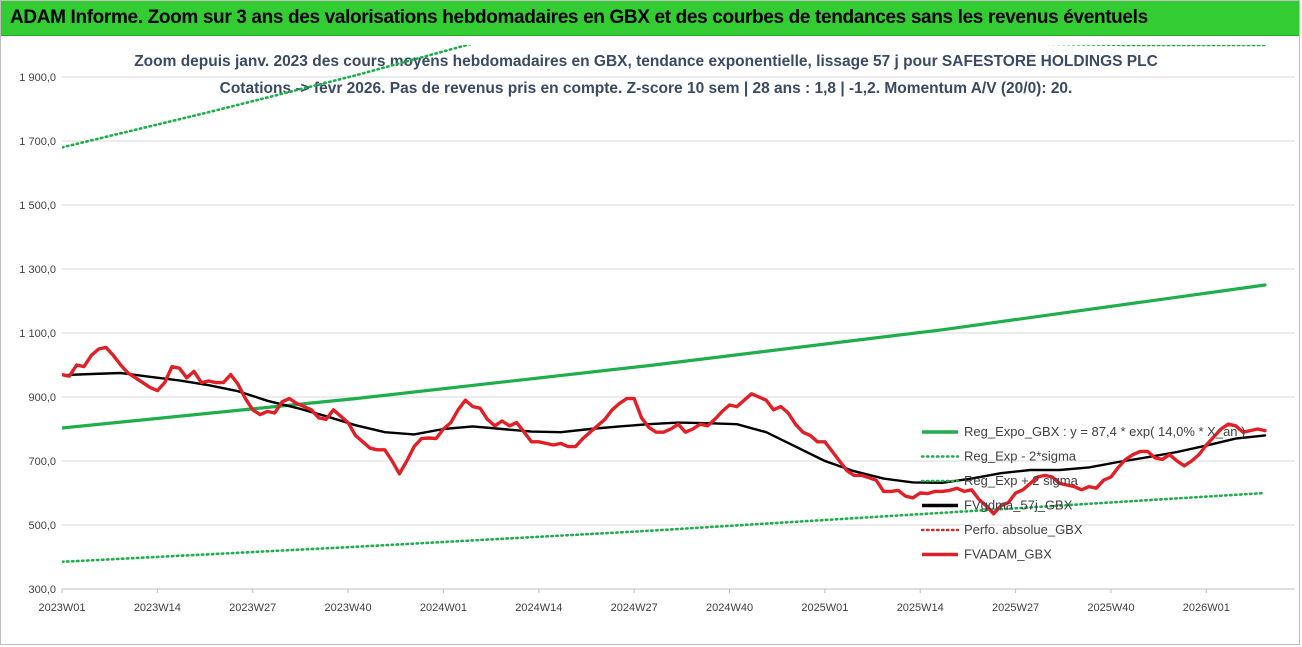 This screenshot has width=1302, height=647. I want to click on legend-label: Reg_Exp + 2 sigma, so click(1021, 480).